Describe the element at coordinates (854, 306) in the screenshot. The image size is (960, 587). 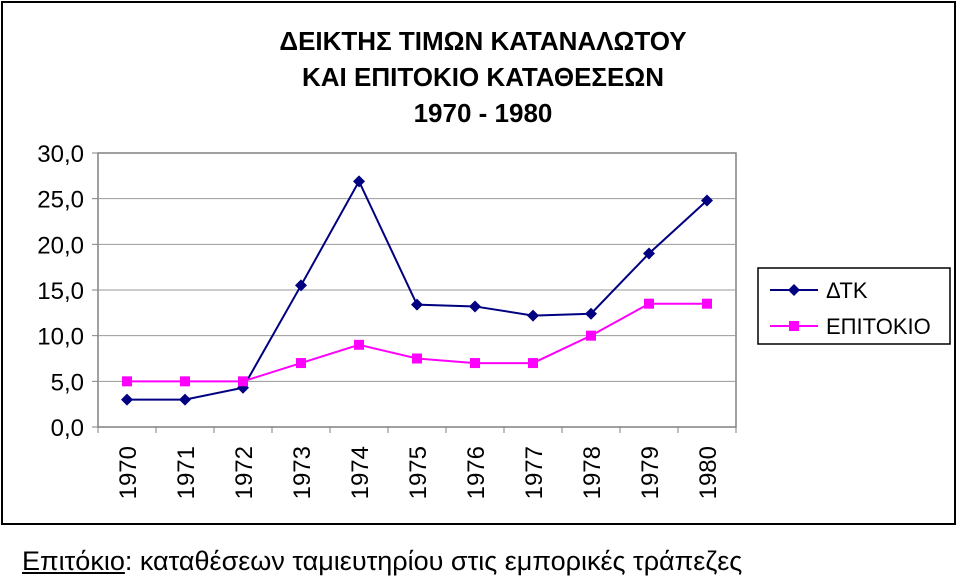
I see `legend-box` at that location.